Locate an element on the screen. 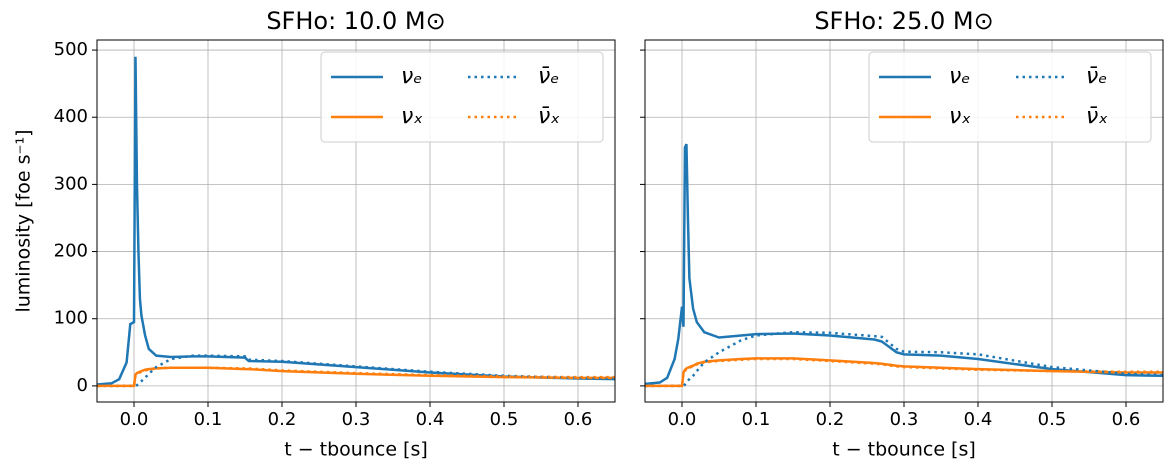 This screenshot has width=1171, height=471. y-tick-label: 200 is located at coordinates (71, 251).